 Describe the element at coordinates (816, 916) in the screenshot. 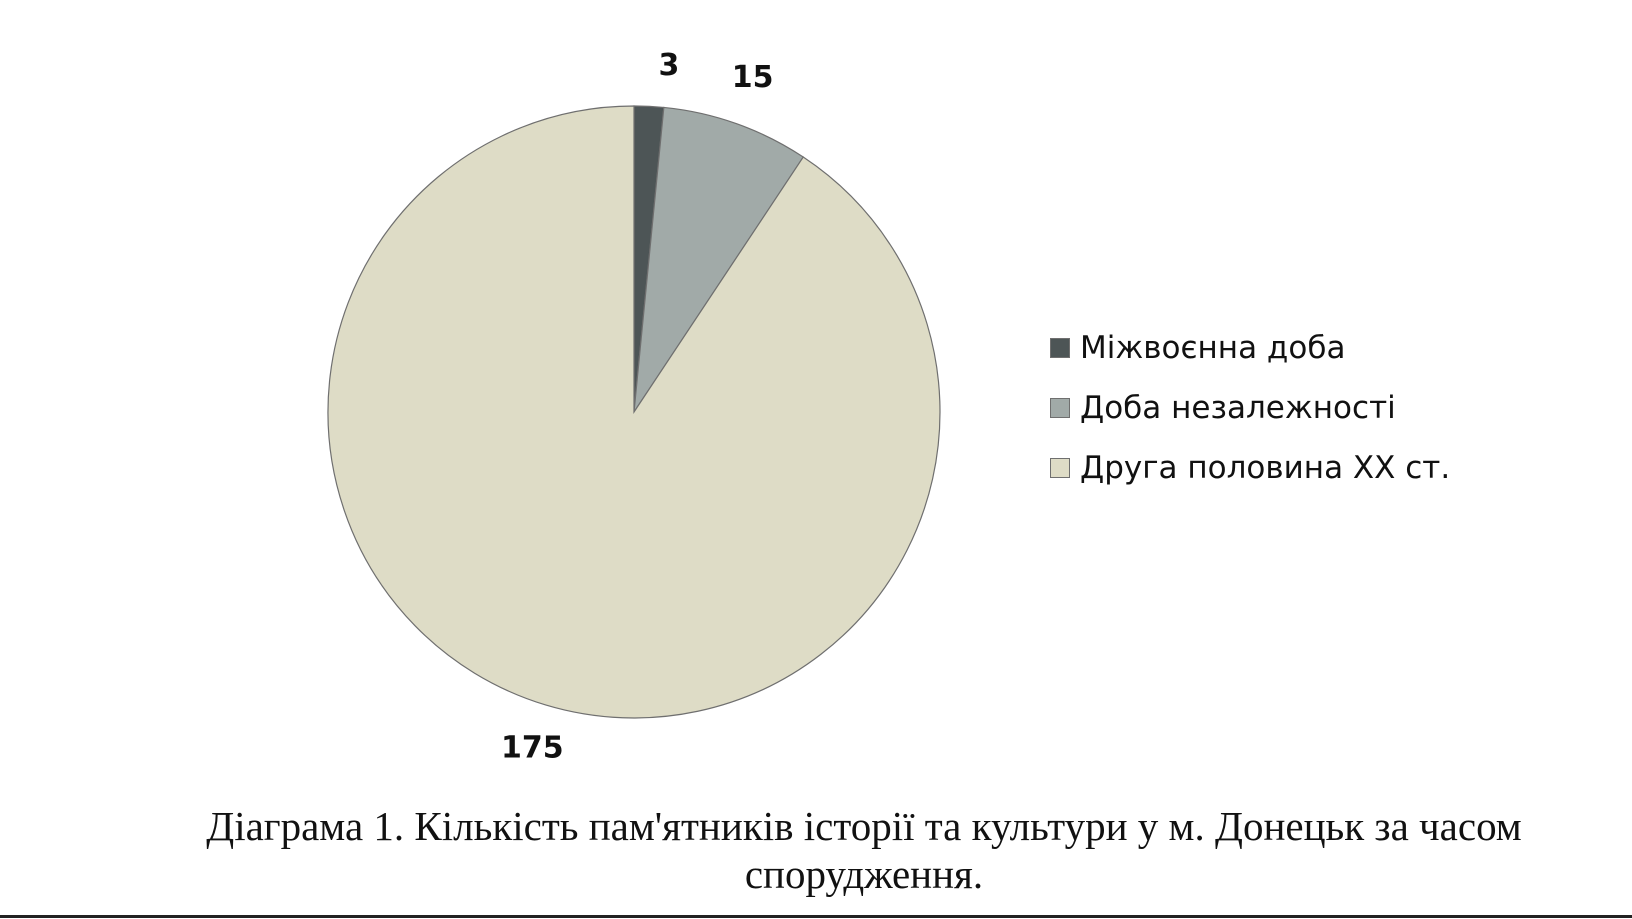

I see `page-divider` at that location.